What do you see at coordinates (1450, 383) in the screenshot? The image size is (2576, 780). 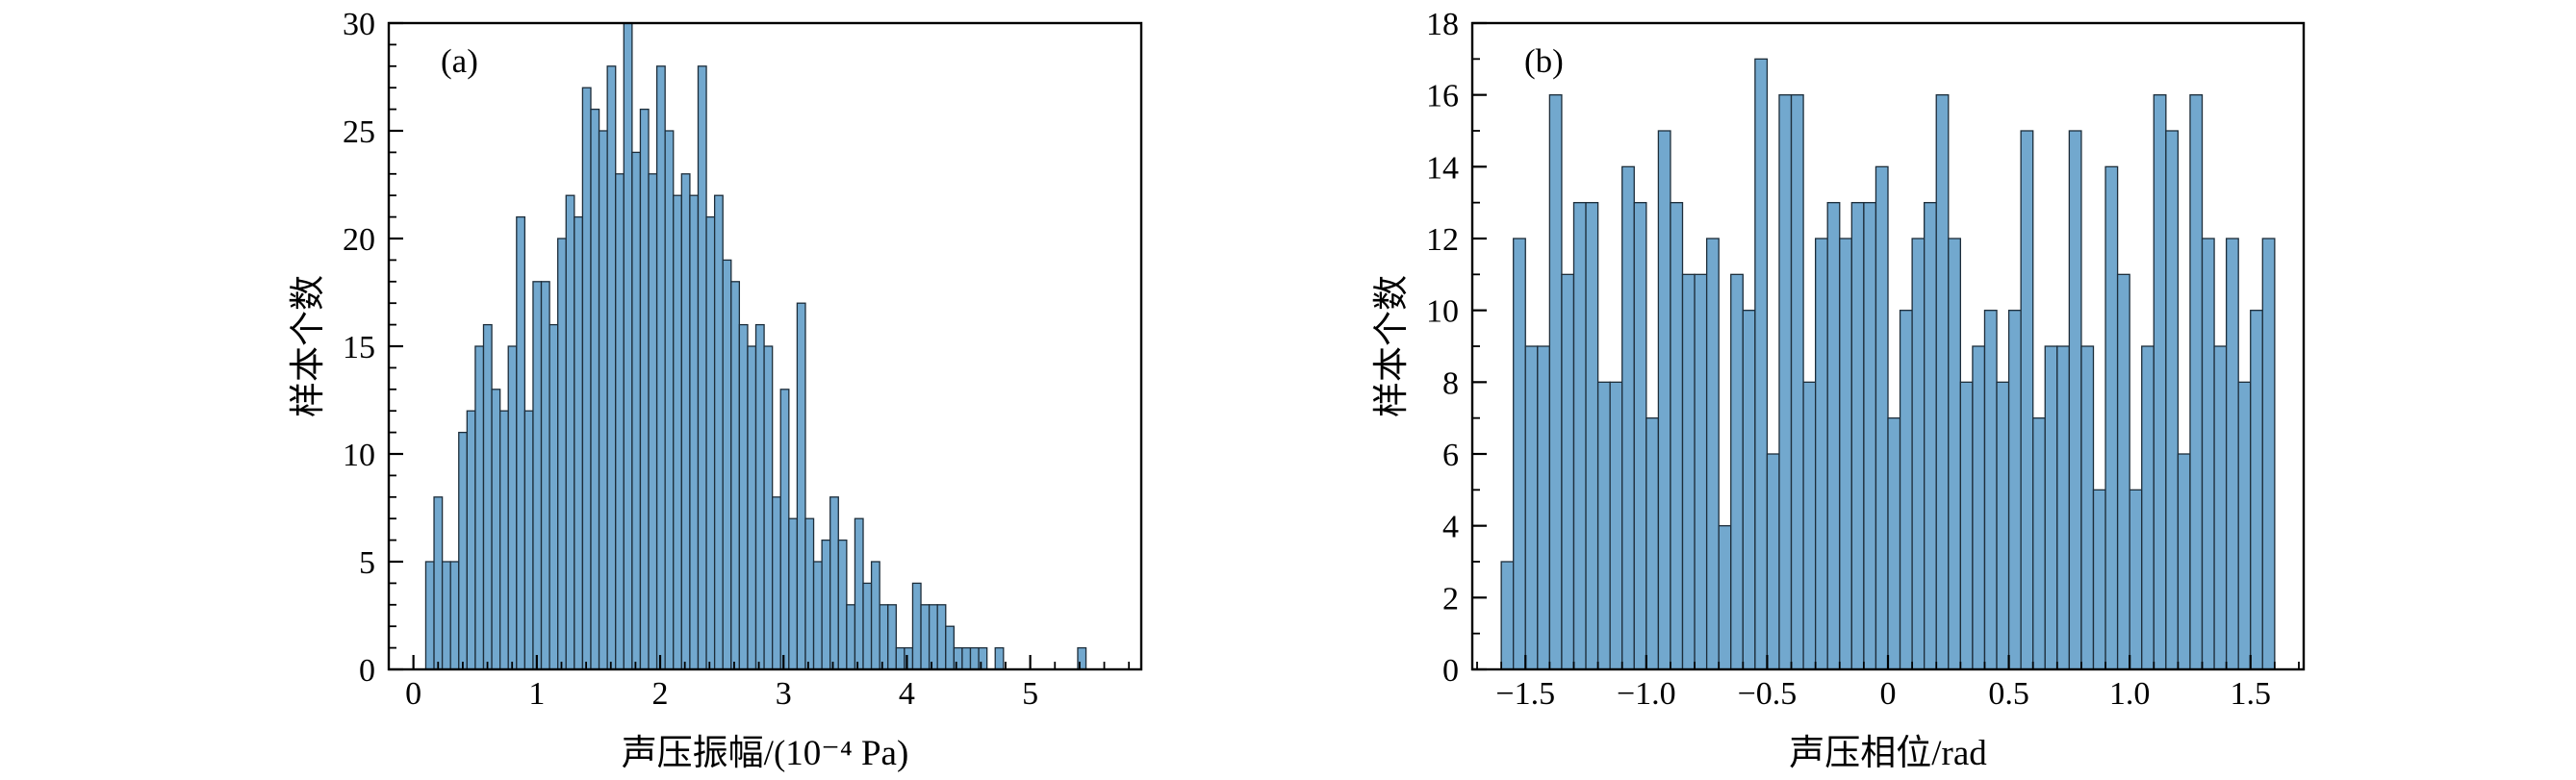 I see `y-tick-label: 8` at bounding box center [1450, 383].